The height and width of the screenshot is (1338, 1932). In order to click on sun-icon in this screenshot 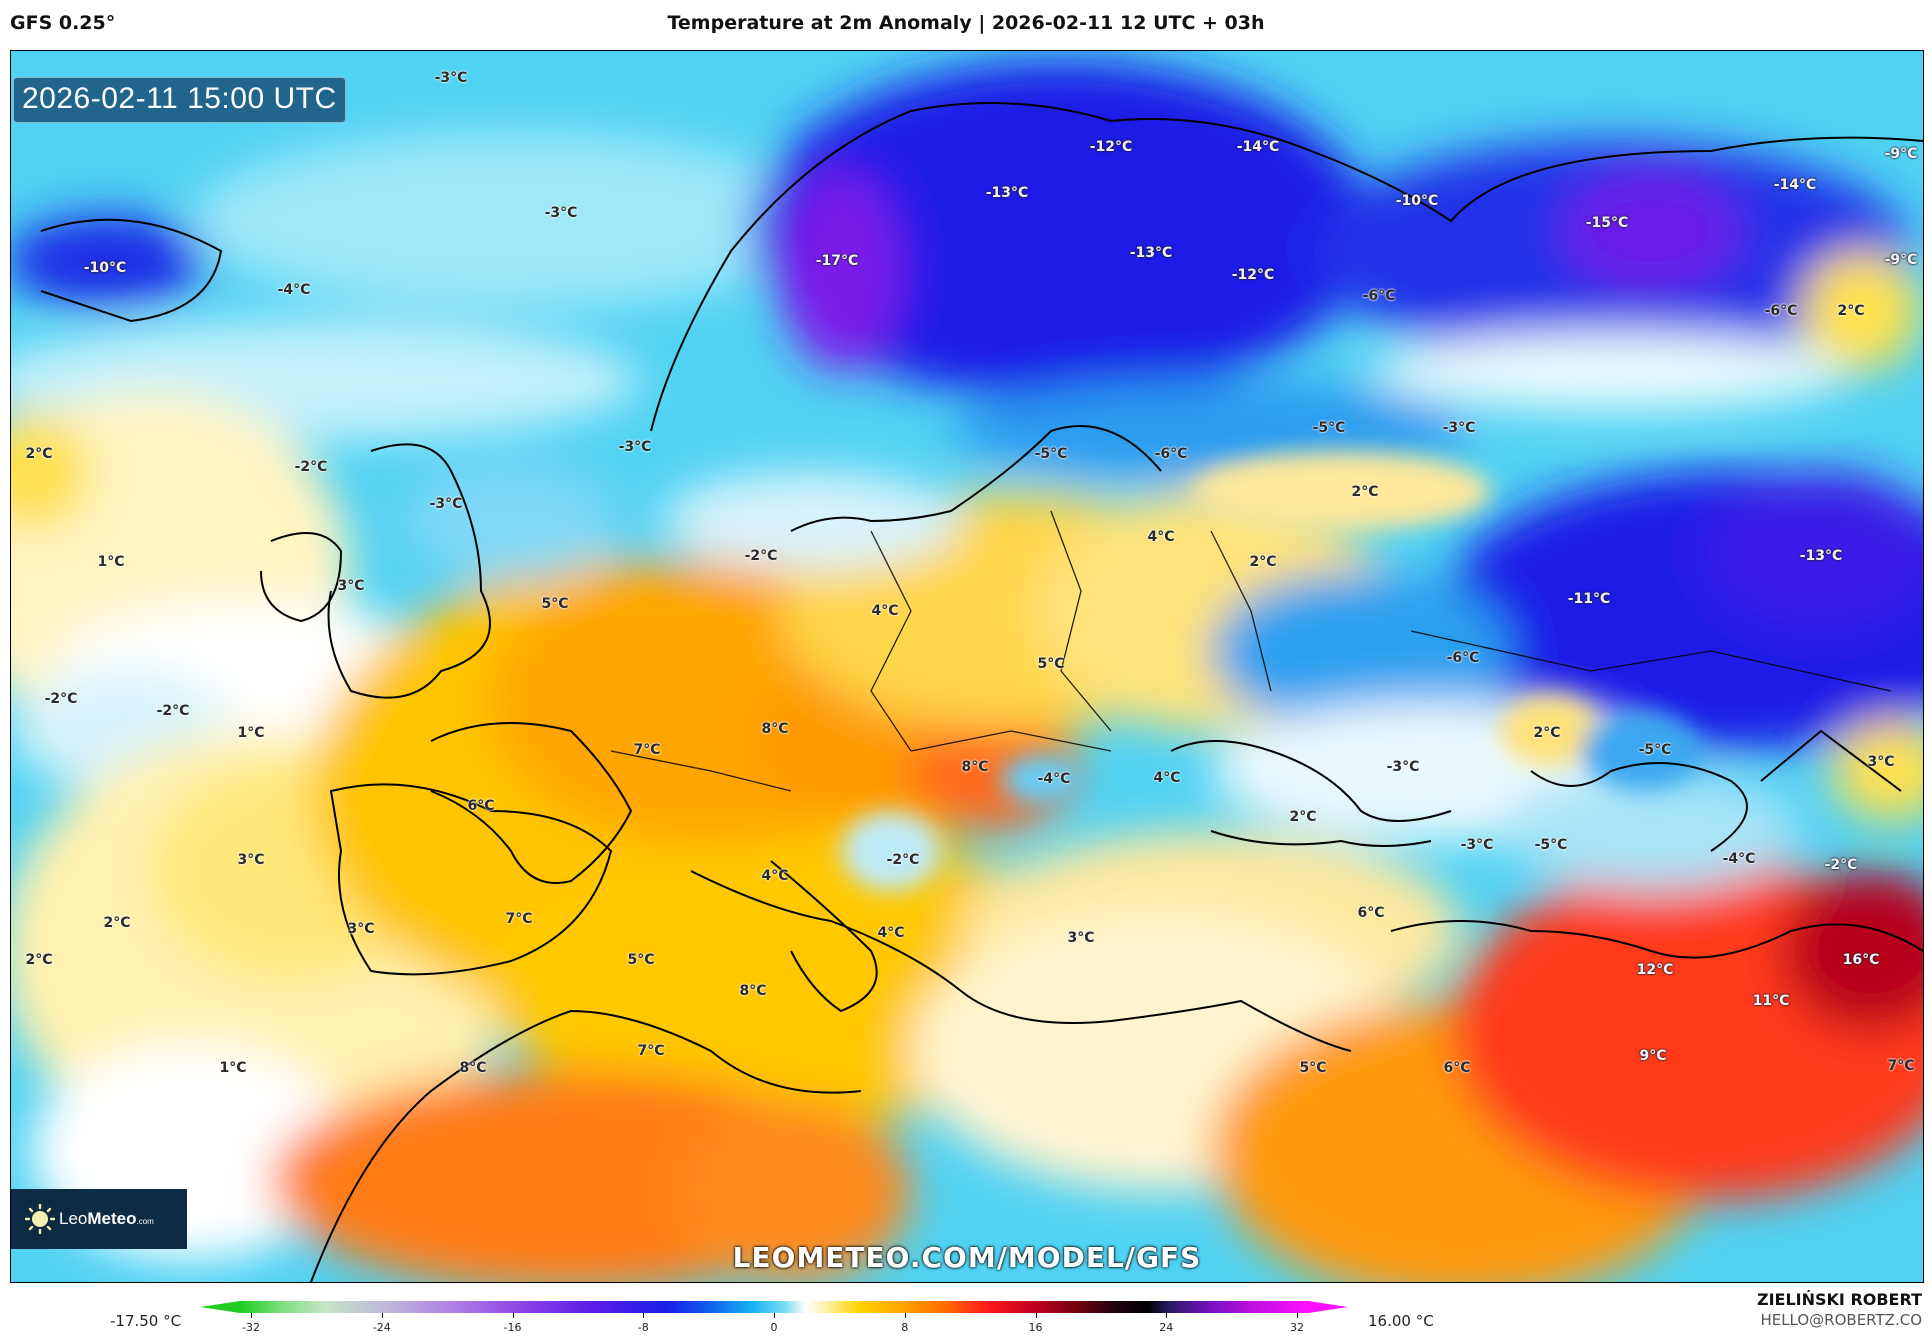, I will do `click(40, 1219)`.